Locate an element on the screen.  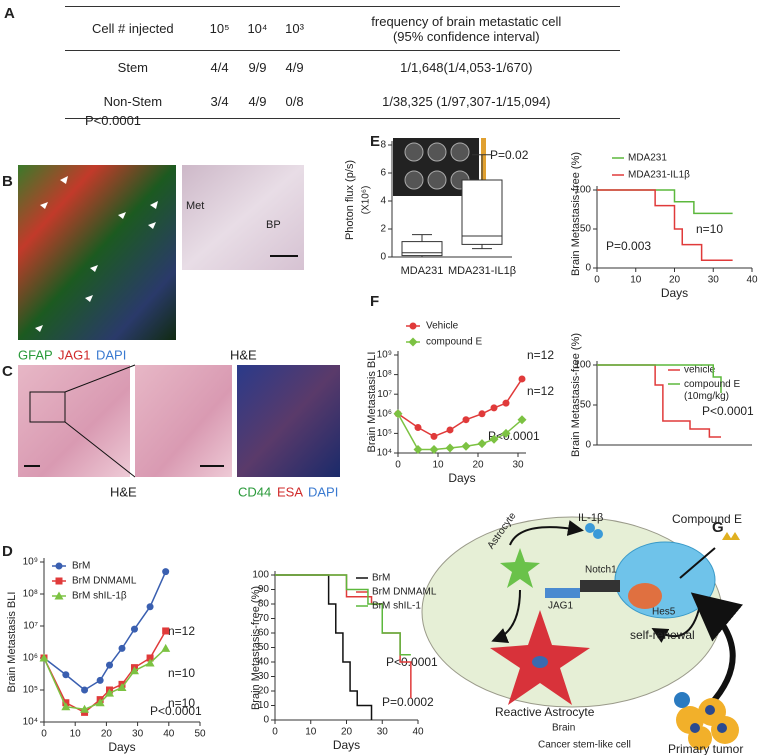
legend-label: MDA231-IL1β is located at coordinates (659, 175).